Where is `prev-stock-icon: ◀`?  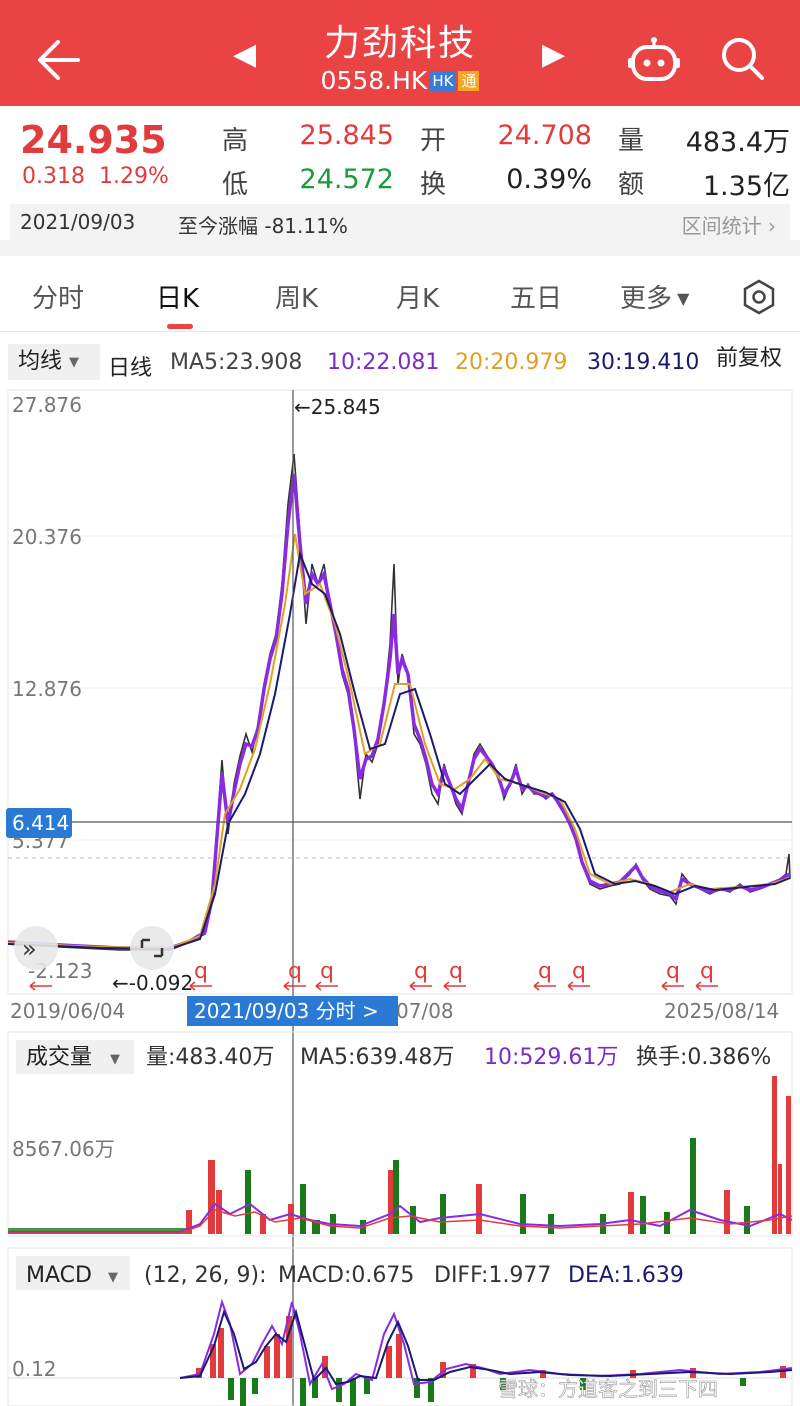
prev-stock-icon: ◀ is located at coordinates (245, 54).